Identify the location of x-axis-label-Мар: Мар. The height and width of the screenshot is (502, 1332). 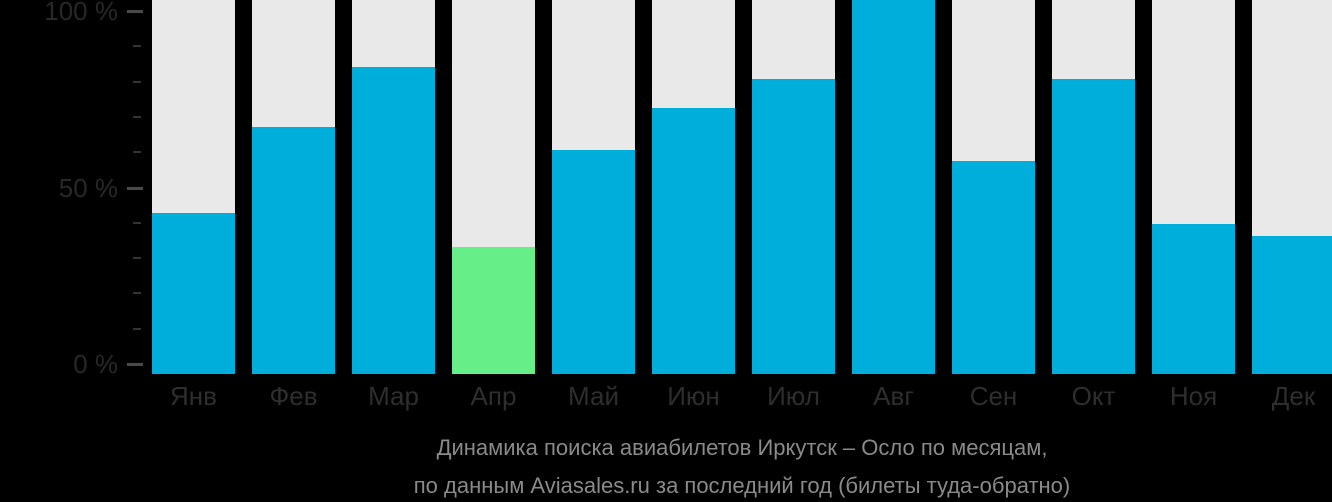
(393, 396).